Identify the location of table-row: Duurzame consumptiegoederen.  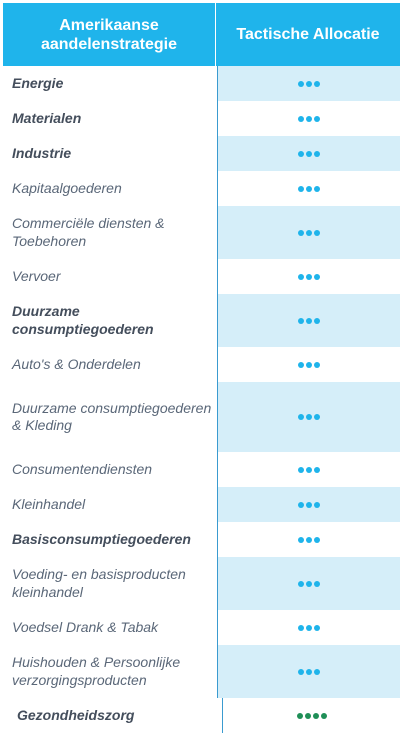
(201, 320).